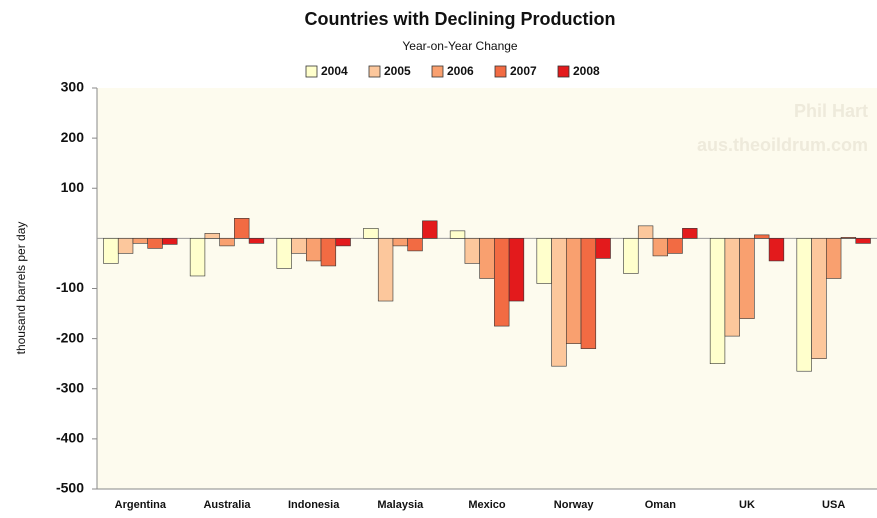  Describe the element at coordinates (21, 288) in the screenshot. I see `y-axis-label: thousand barrels per day` at that location.